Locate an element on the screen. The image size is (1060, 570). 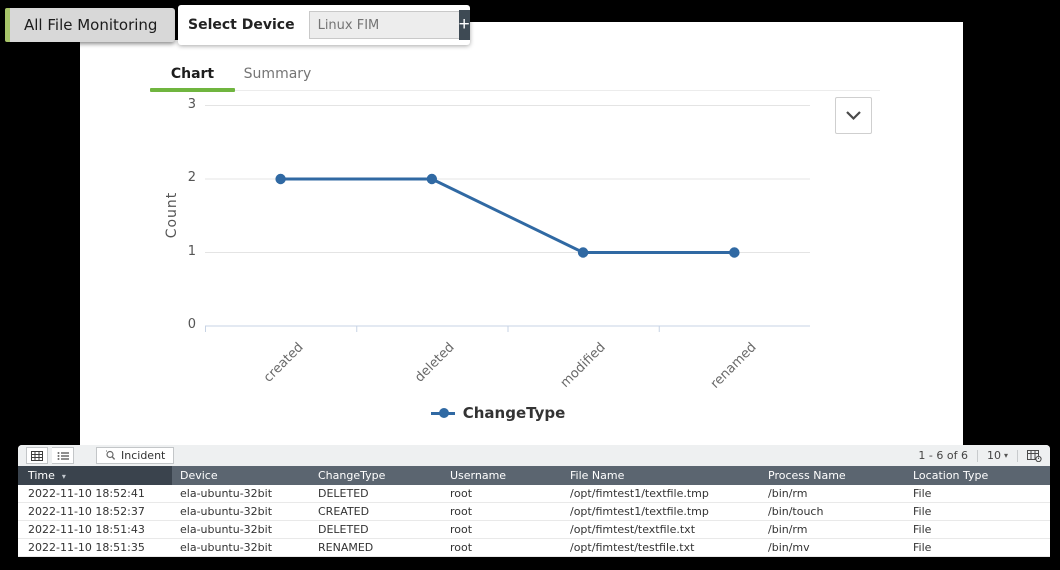
select-device-label: Select Device is located at coordinates (241, 25).